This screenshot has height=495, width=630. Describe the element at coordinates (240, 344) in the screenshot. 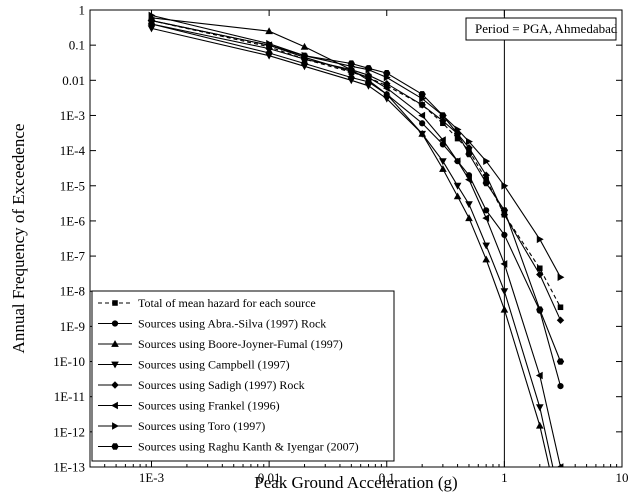

I see `legend-label: Sources using Boore-Joyner-Fumal (1997)` at that location.